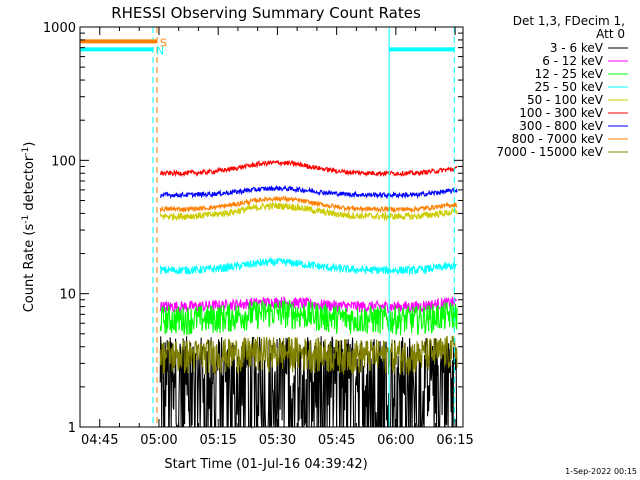 The image size is (640, 480). What do you see at coordinates (265, 464) in the screenshot?
I see `x-axis-label: Start Time (01-Jul-16 04:39:42)` at bounding box center [265, 464].